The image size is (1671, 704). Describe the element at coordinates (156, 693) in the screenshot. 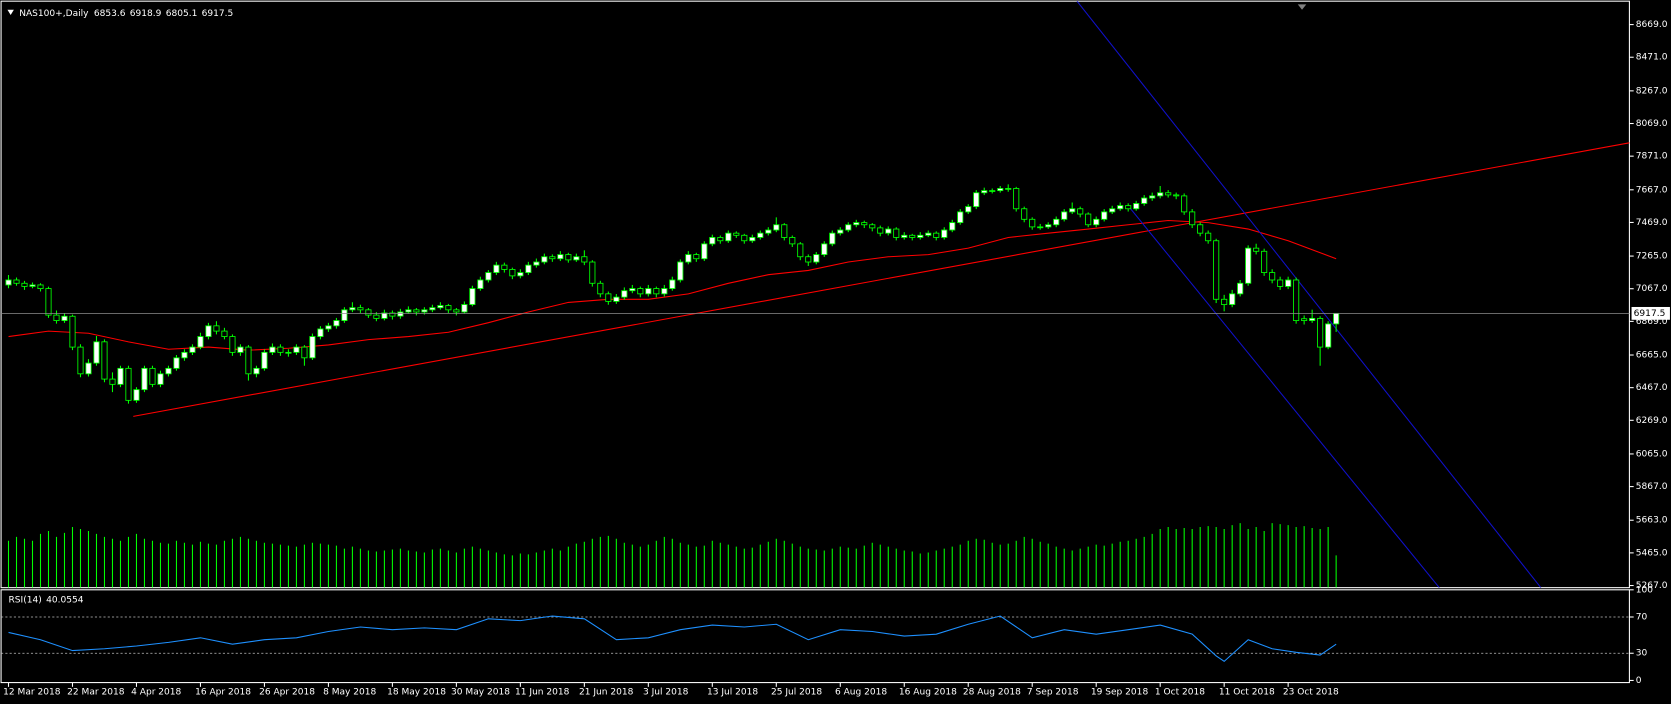

I see `x-tick-label: 4 Apr 2018` at that location.